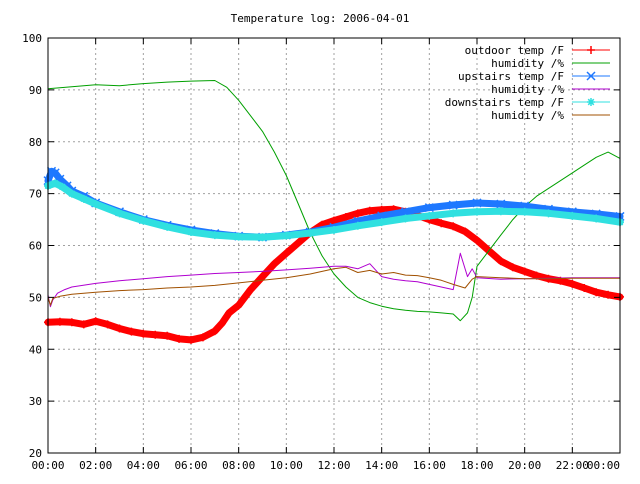 The width and height of the screenshot is (640, 484). Describe the element at coordinates (320, 18) in the screenshot. I see `chart-title: Temperature log: 2006-04-01` at that location.